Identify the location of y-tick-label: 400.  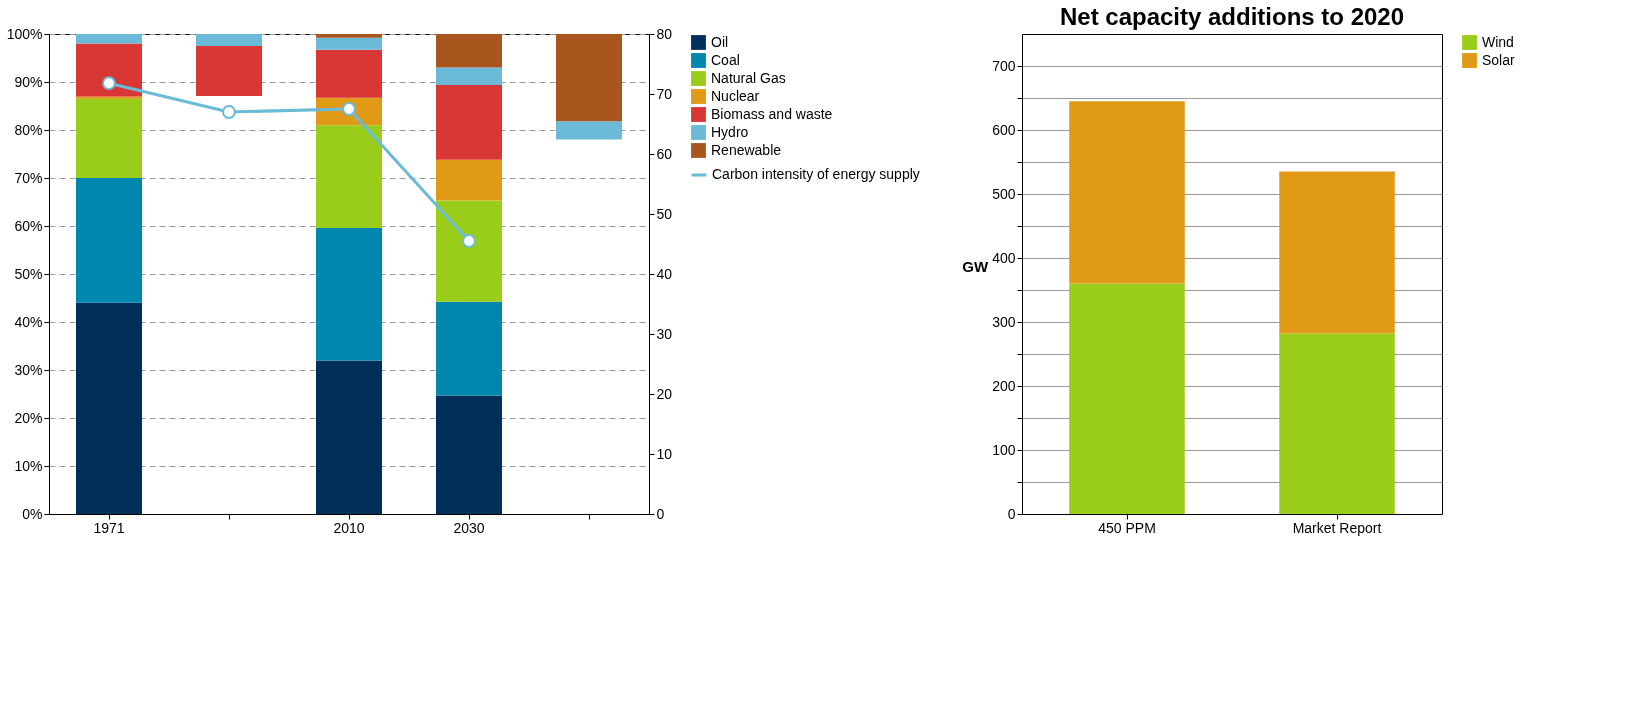
(1004, 257).